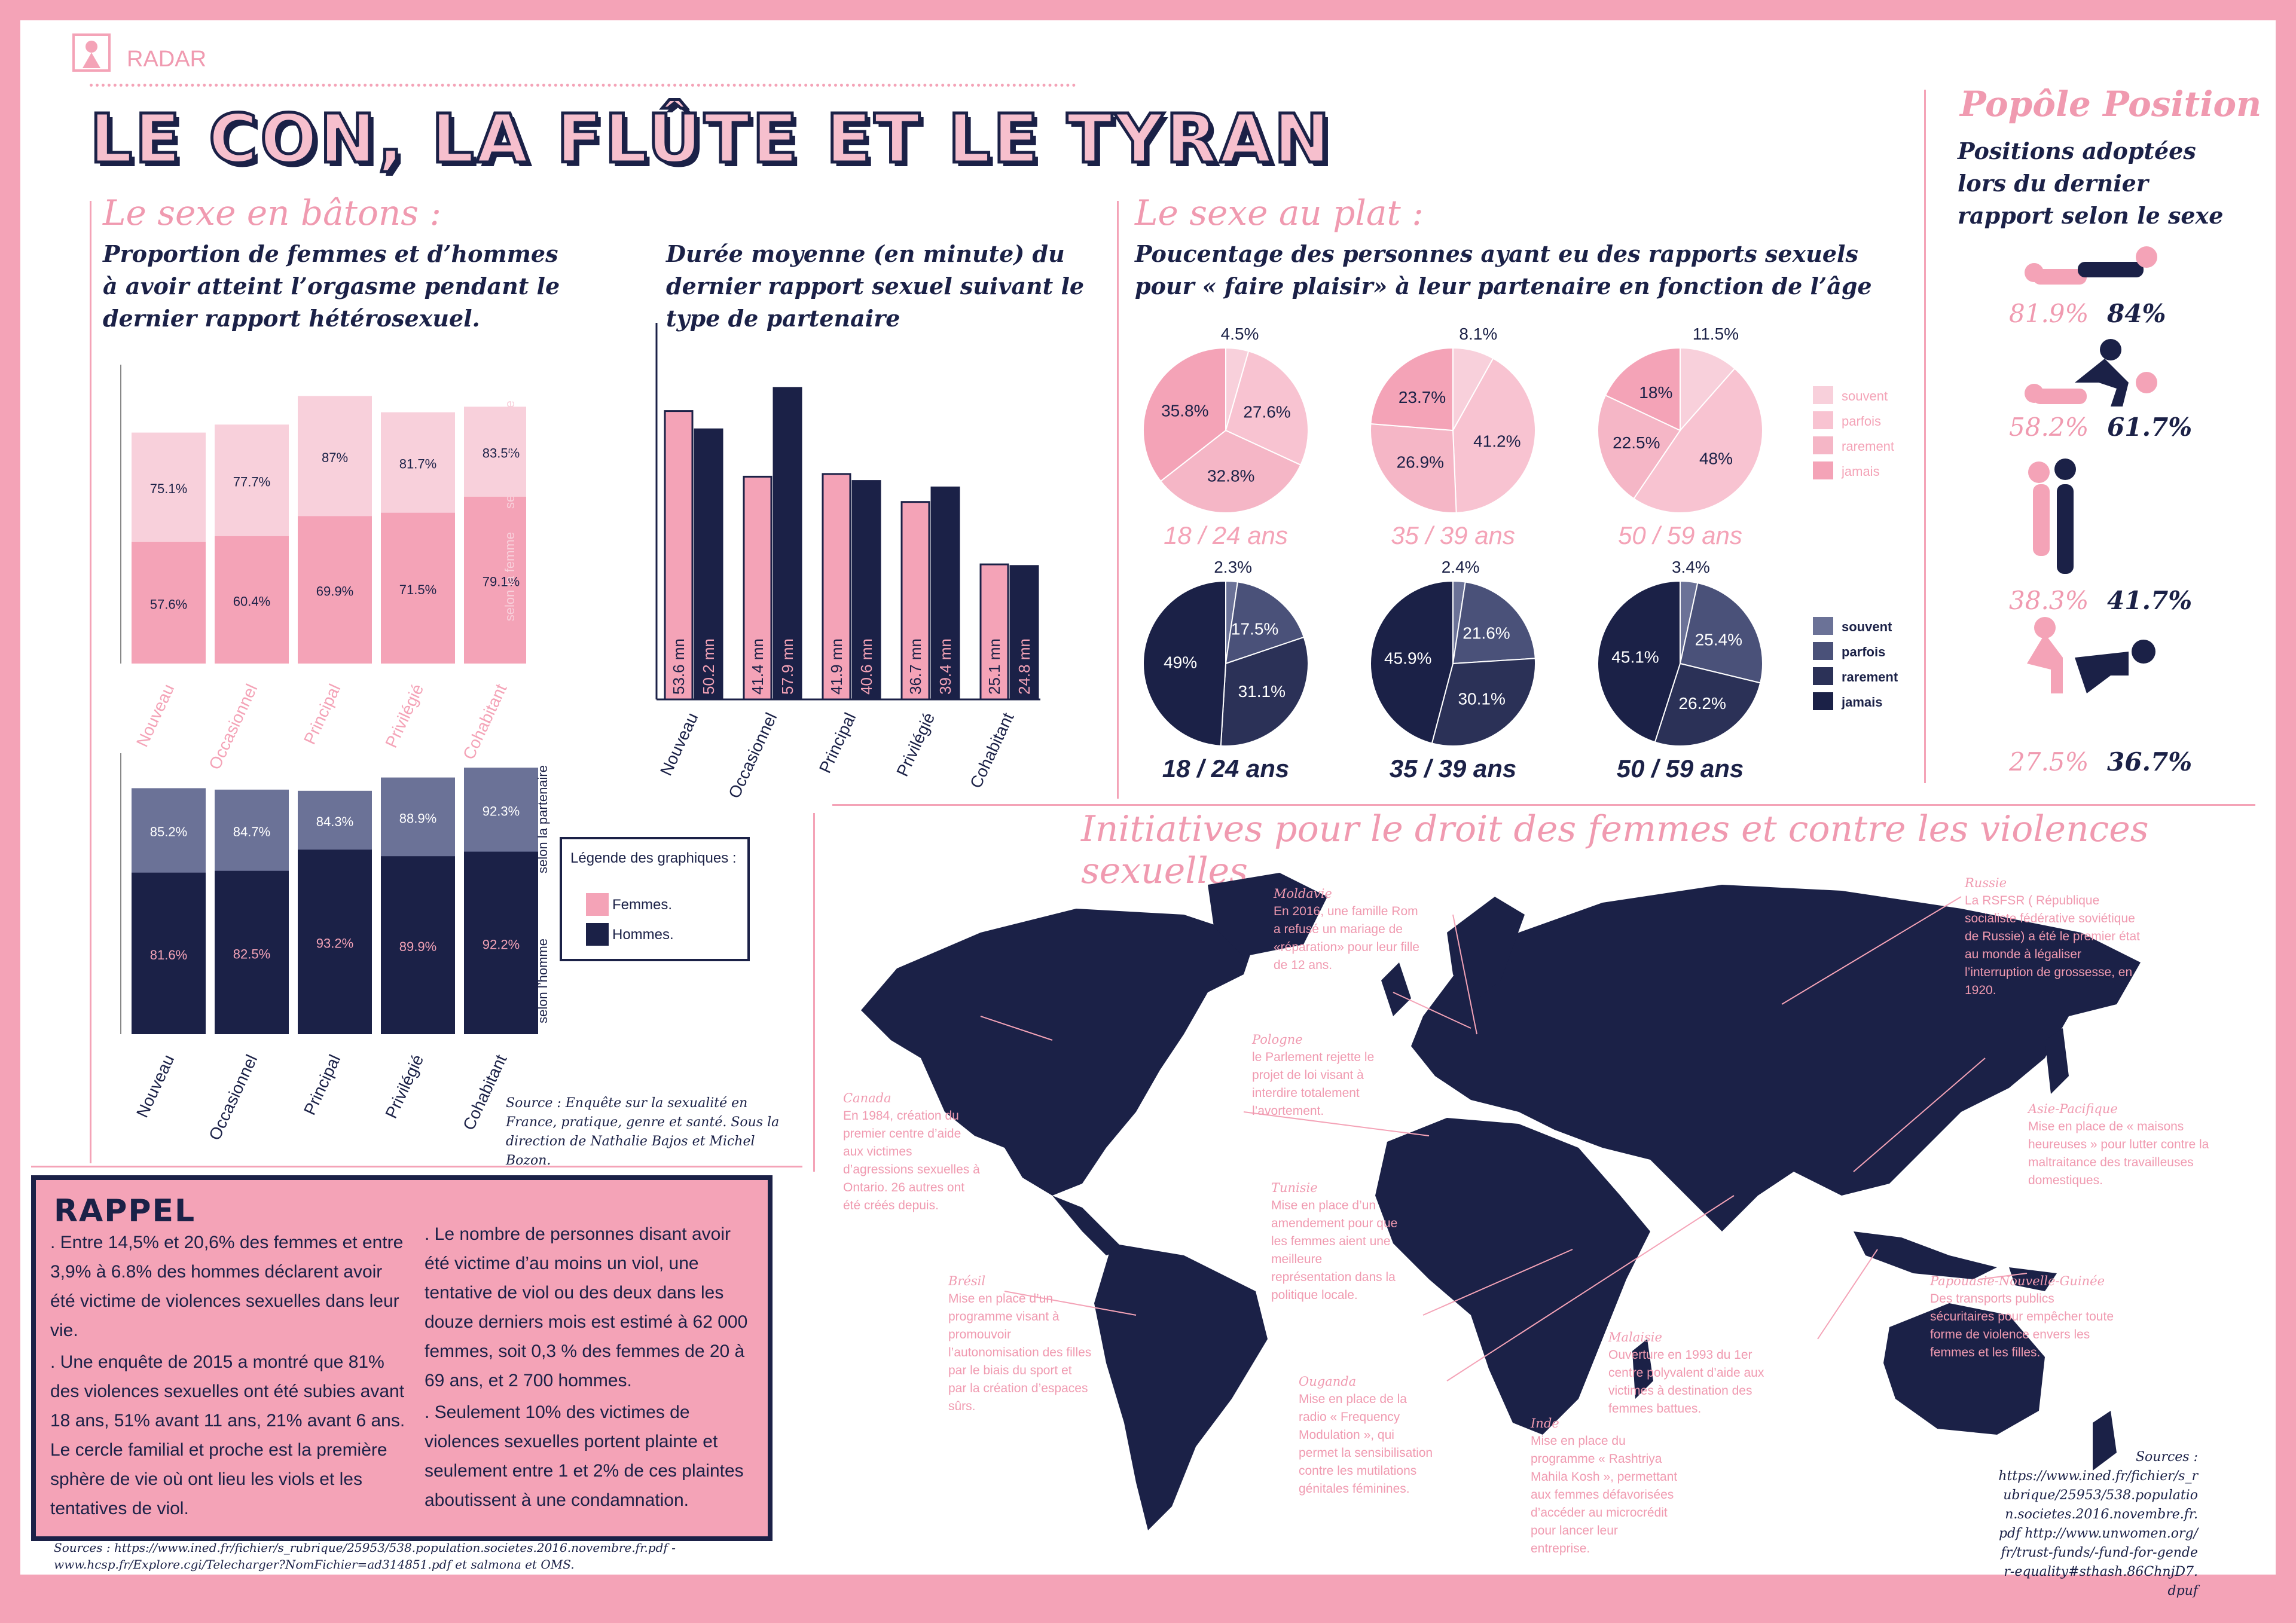  Describe the element at coordinates (2091, 655) in the screenshot. I see `position-4-icon` at that location.